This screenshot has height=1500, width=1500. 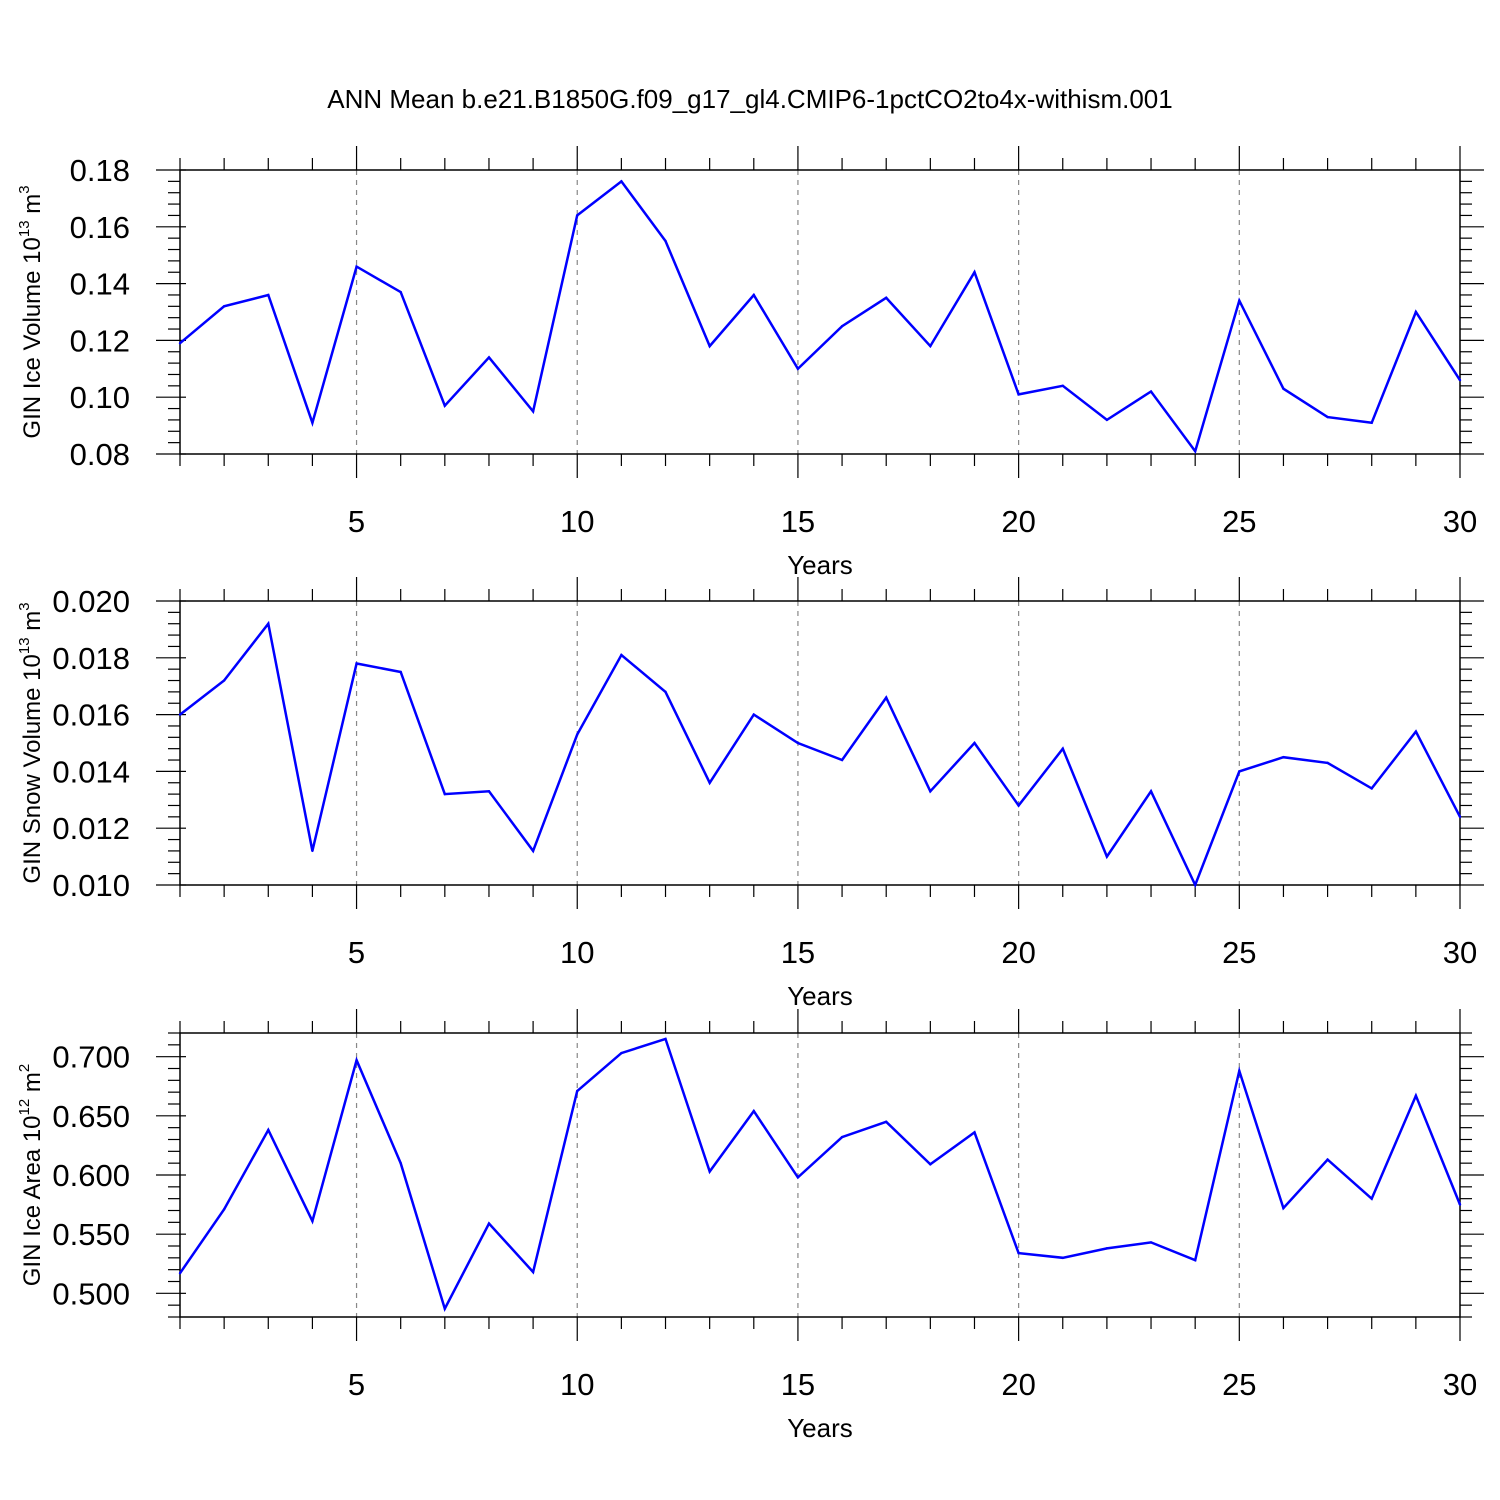 What do you see at coordinates (820, 996) in the screenshot?
I see `x-axis-title: Years` at bounding box center [820, 996].